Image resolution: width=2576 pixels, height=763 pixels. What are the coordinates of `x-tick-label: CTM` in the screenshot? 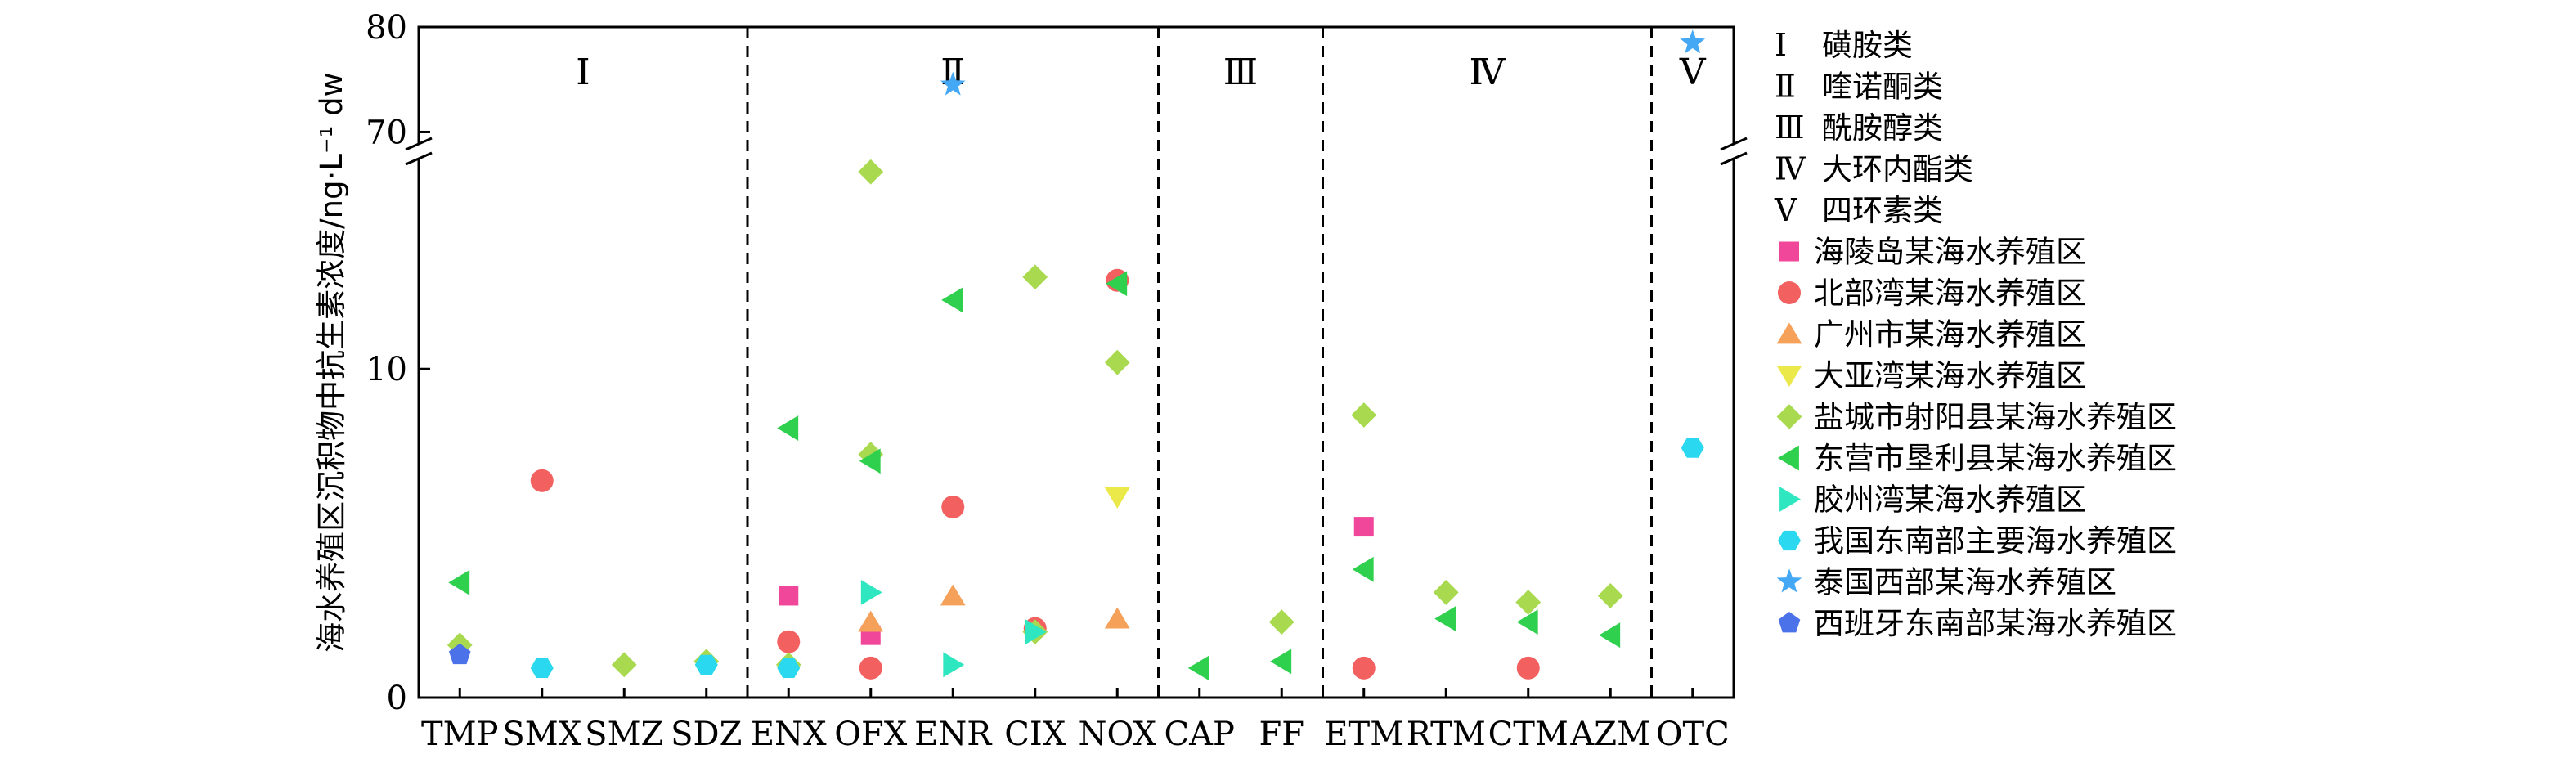 It's located at (1528, 735).